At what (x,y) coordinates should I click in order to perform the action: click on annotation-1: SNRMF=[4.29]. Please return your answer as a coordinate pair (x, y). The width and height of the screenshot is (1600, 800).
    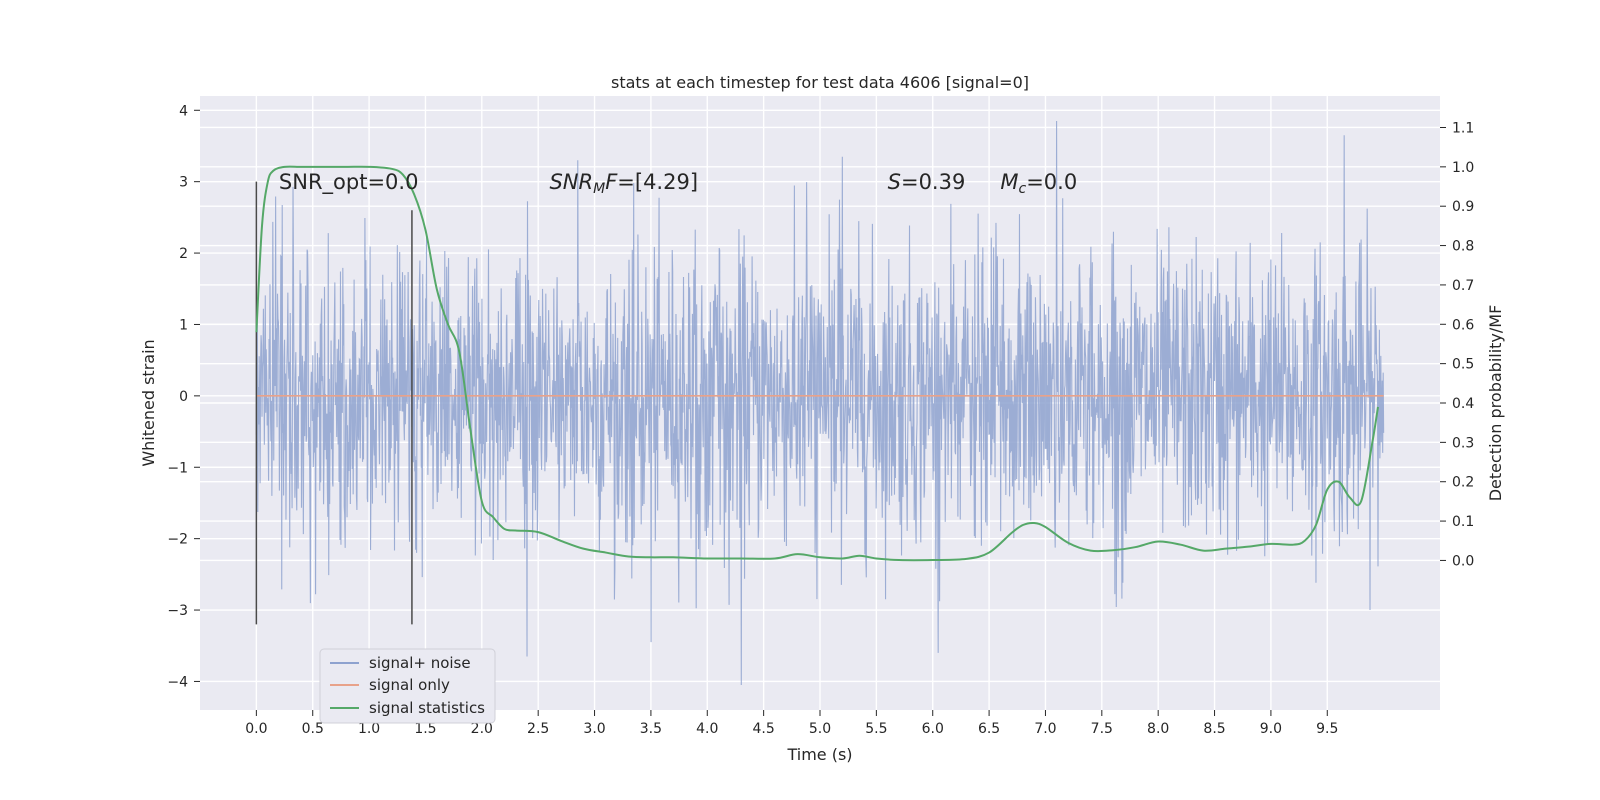
    Looking at the image, I should click on (623, 183).